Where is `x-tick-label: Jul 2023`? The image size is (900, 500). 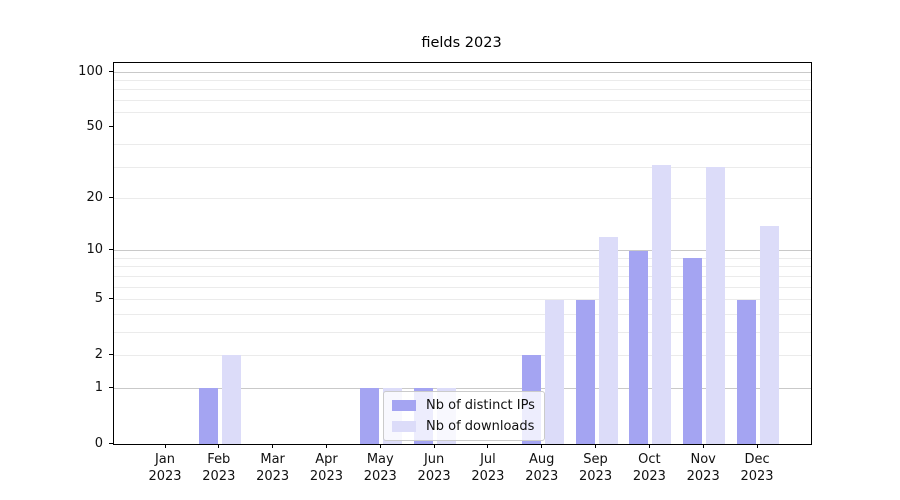
x-tick-label: Jul 2023 is located at coordinates (488, 468).